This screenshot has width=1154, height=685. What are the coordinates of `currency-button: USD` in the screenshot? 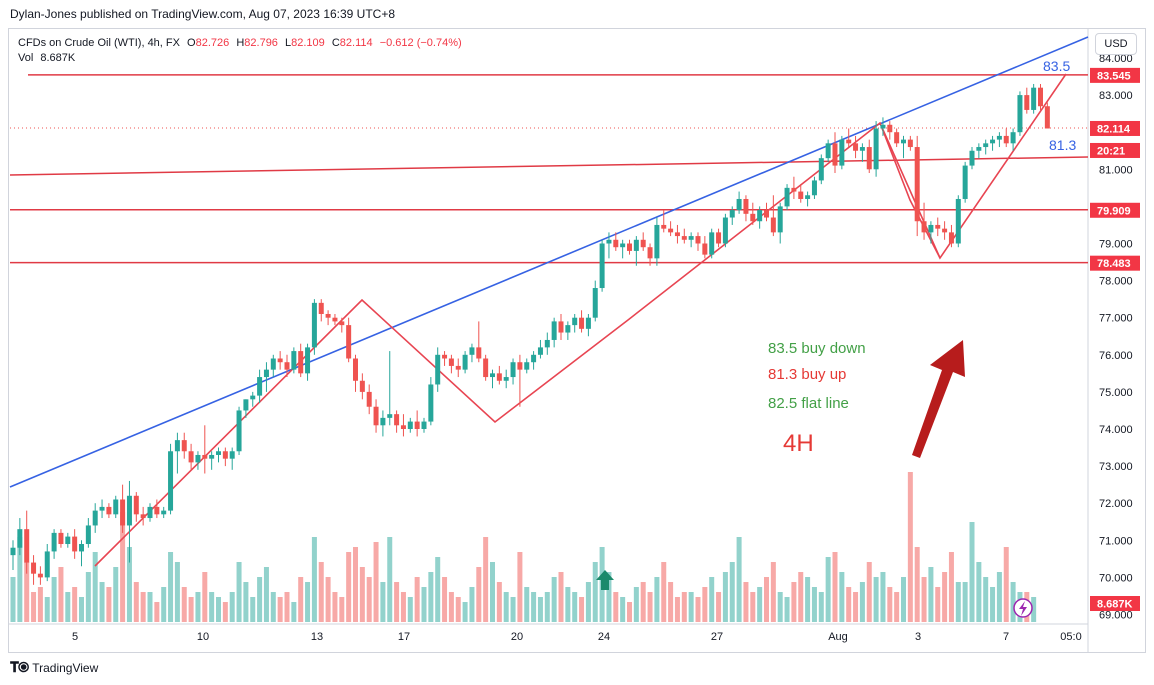 It's located at (1116, 44).